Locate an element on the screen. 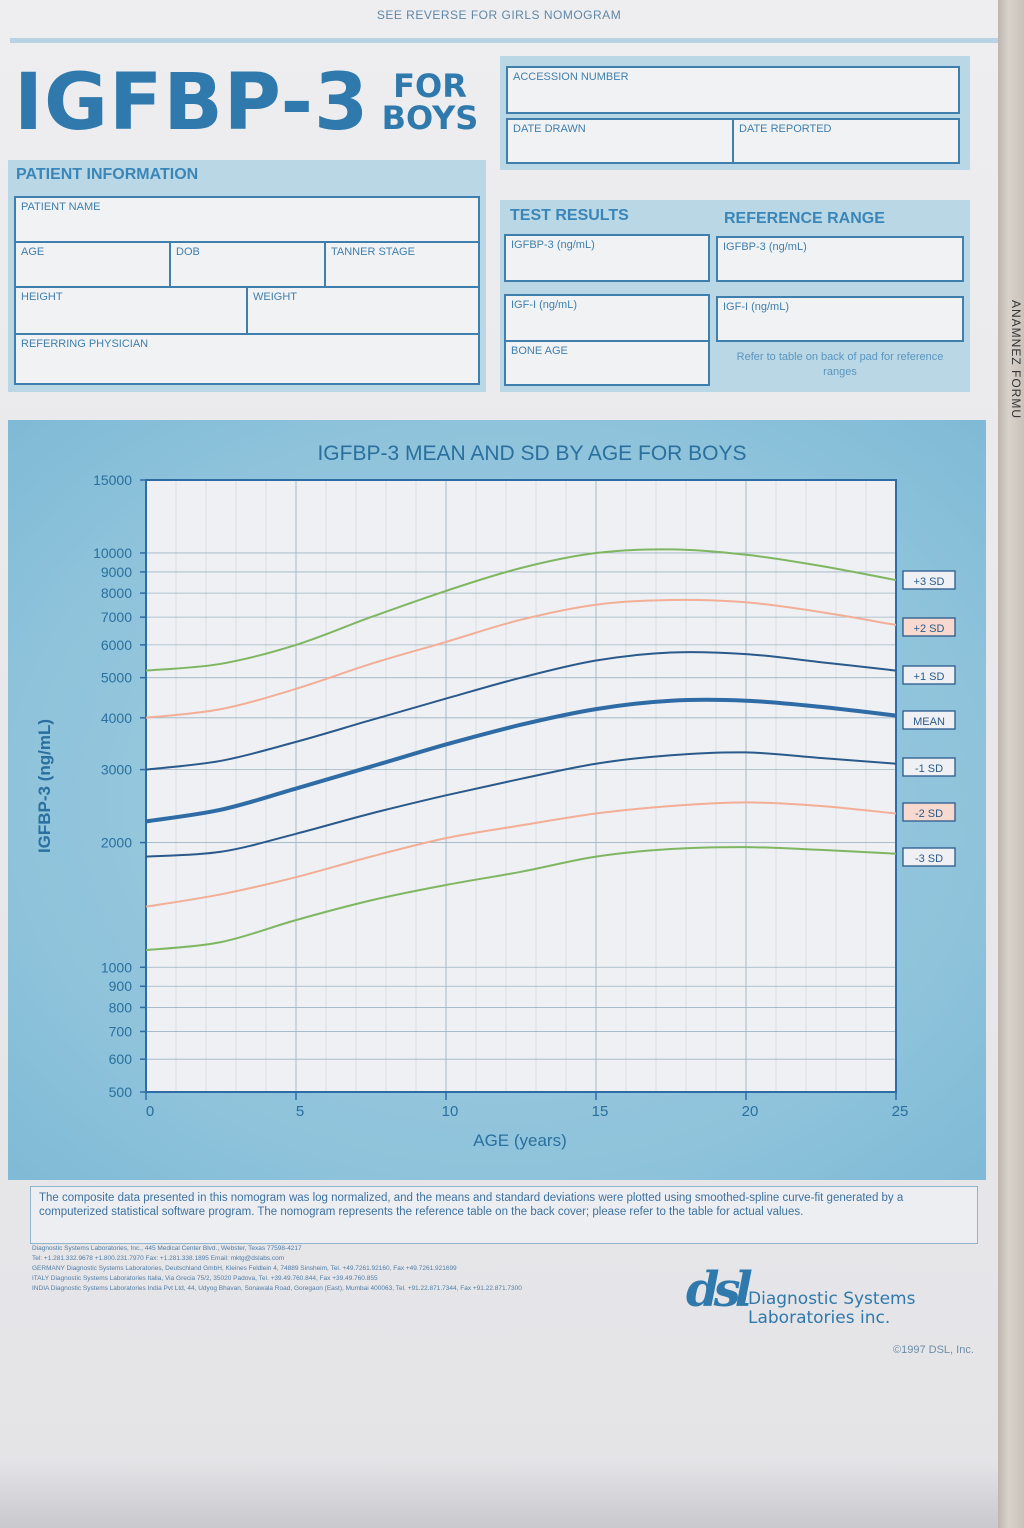 This screenshot has height=1528, width=1024. y-axis-label: IGFBP-3 (ng/mL) is located at coordinates (44, 786).